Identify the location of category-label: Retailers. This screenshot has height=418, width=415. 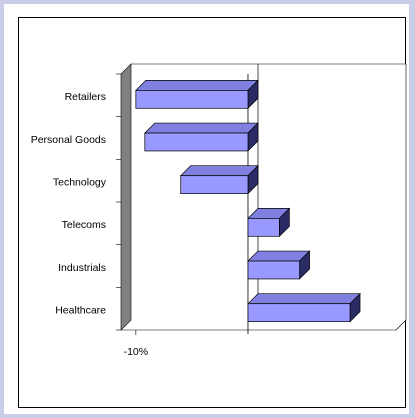
(85, 97).